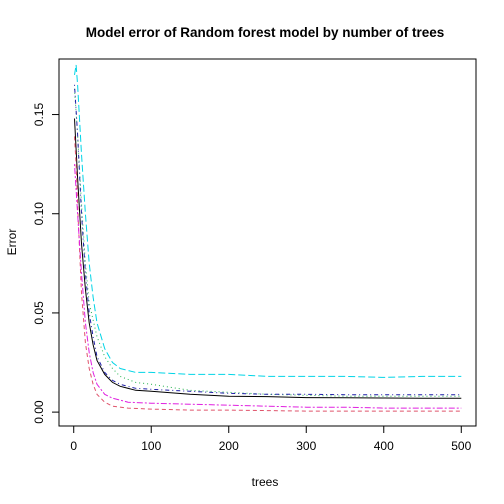 The image size is (504, 504). What do you see at coordinates (461, 446) in the screenshot?
I see `x-tick-label: 500` at bounding box center [461, 446].